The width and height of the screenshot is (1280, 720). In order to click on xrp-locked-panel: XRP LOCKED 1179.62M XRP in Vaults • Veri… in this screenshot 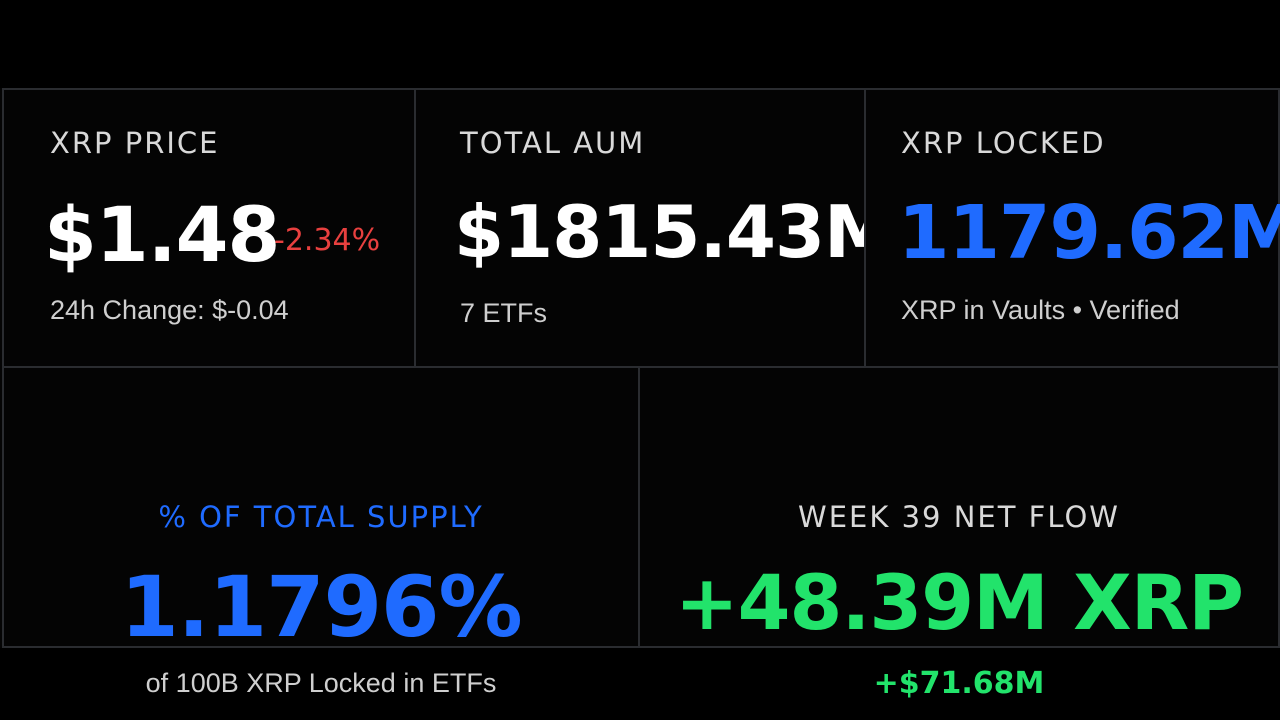, I will do `click(1072, 228)`.